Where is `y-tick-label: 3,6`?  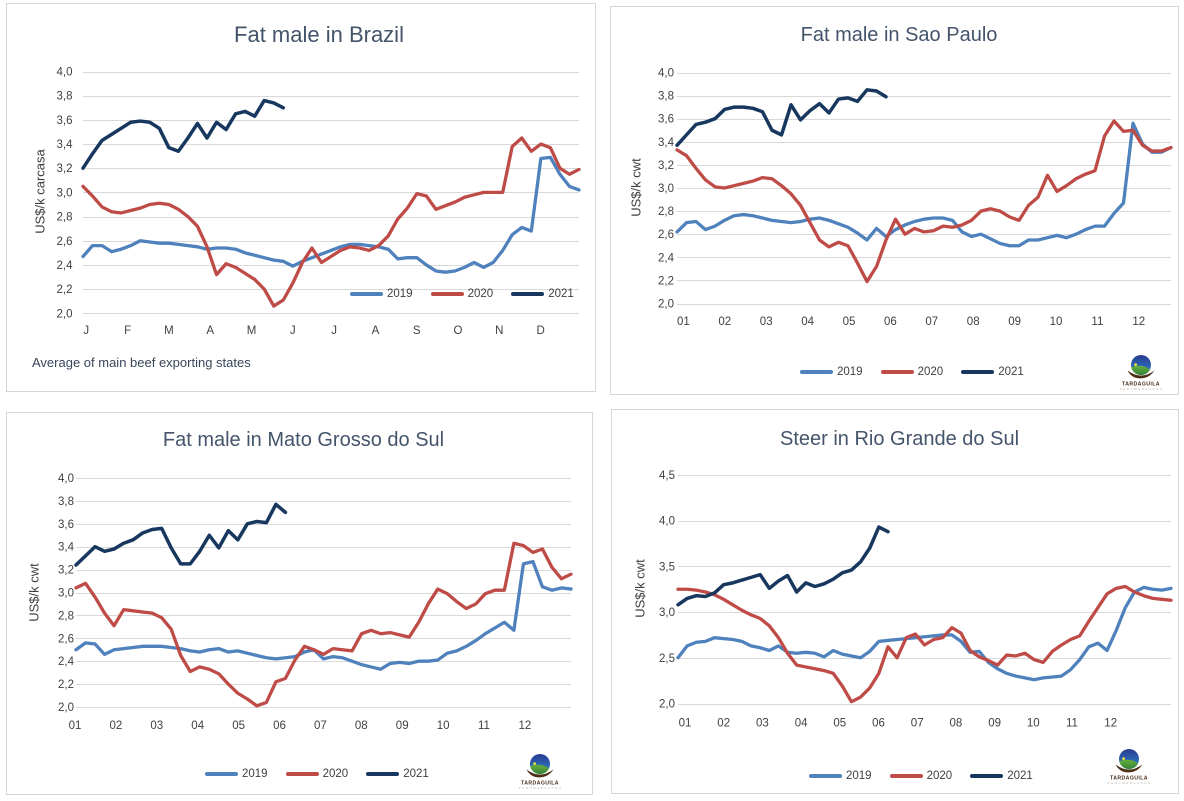
y-tick-label: 3,6 is located at coordinates (666, 120).